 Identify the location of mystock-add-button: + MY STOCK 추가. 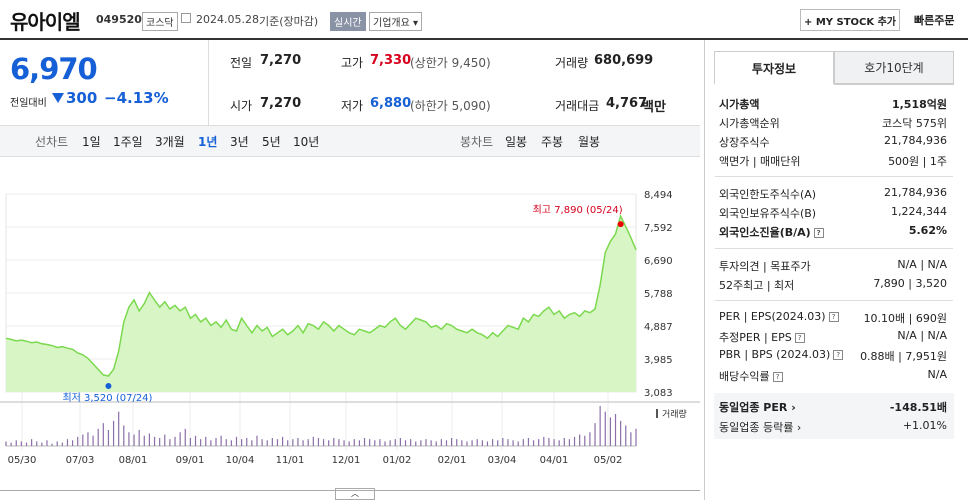
(850, 20).